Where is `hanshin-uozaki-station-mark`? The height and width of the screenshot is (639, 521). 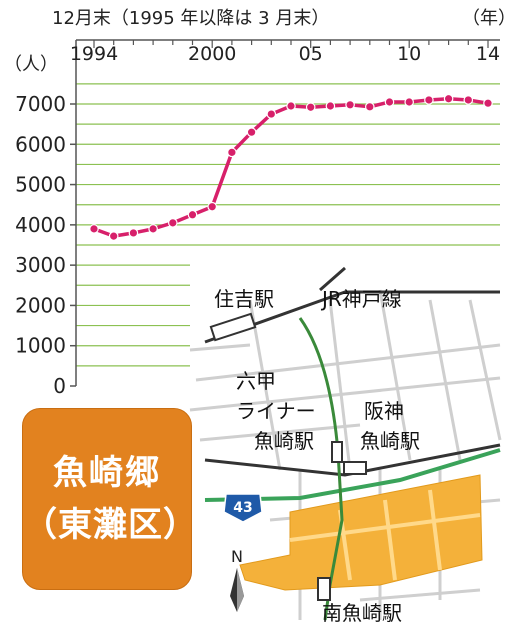 hanshin-uozaki-station-mark is located at coordinates (355, 468).